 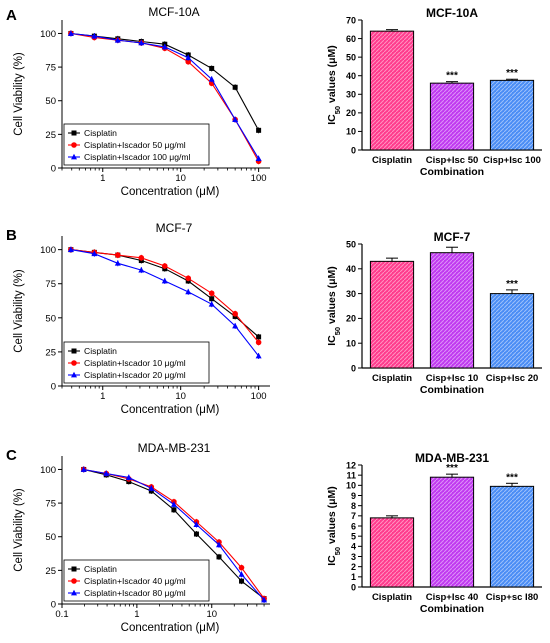 I want to click on x-tick-label: 0.1, so click(x=61, y=614).